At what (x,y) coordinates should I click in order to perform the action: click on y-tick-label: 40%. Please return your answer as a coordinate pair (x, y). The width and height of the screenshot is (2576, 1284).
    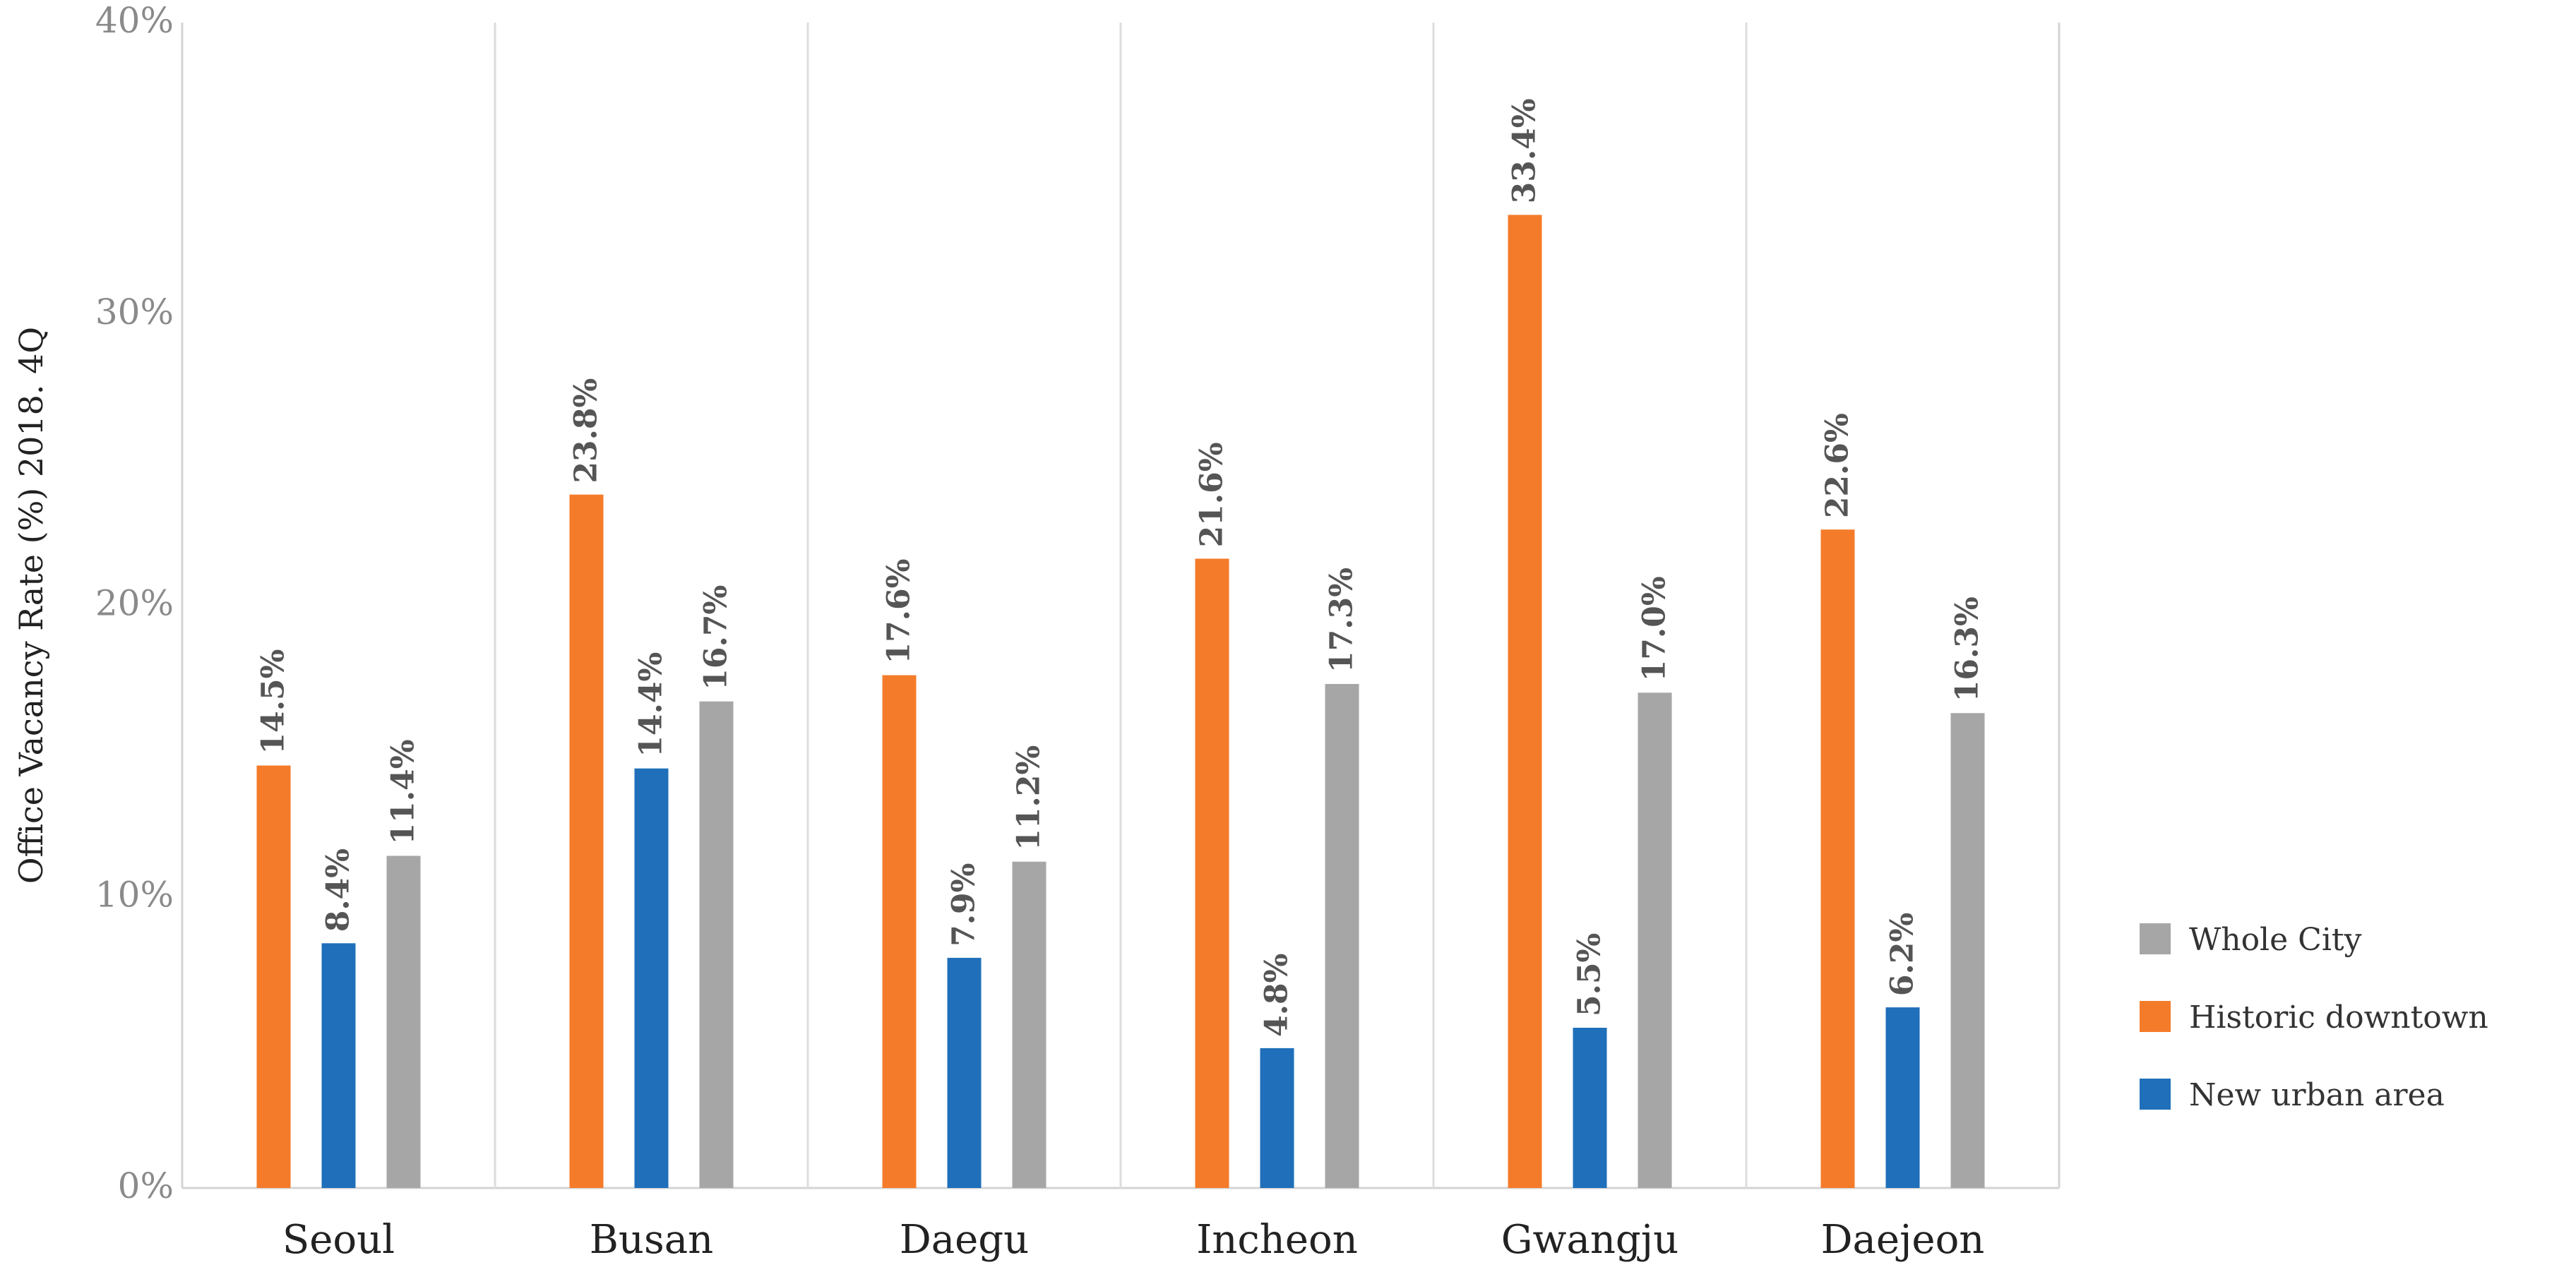
    Looking at the image, I should click on (134, 21).